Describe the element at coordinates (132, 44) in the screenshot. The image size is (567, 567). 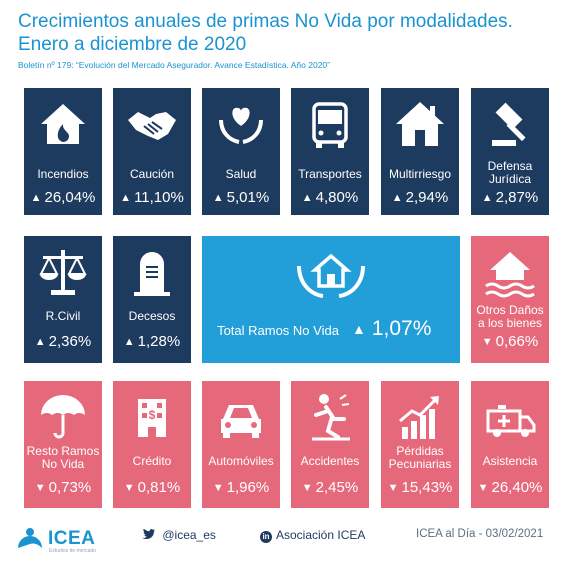
I see `title-line-2: Enero a diciembre de 2020` at that location.